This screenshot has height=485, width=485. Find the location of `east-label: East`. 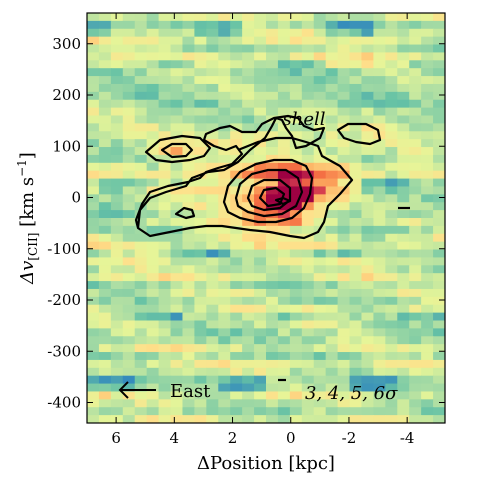

east-label: East is located at coordinates (190, 391).